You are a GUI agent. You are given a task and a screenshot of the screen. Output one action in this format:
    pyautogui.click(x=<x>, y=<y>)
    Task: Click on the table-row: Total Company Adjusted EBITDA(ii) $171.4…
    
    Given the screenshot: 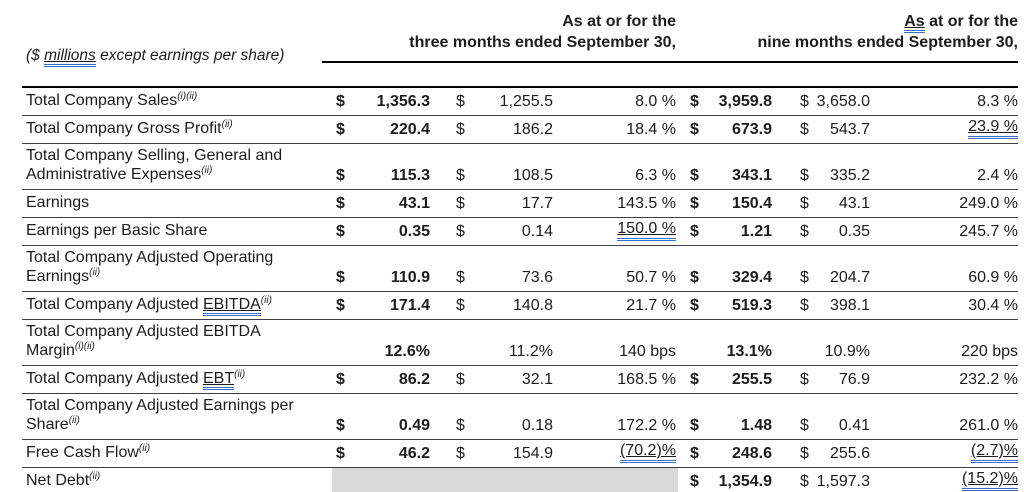 What is the action you would take?
    pyautogui.click(x=520, y=306)
    